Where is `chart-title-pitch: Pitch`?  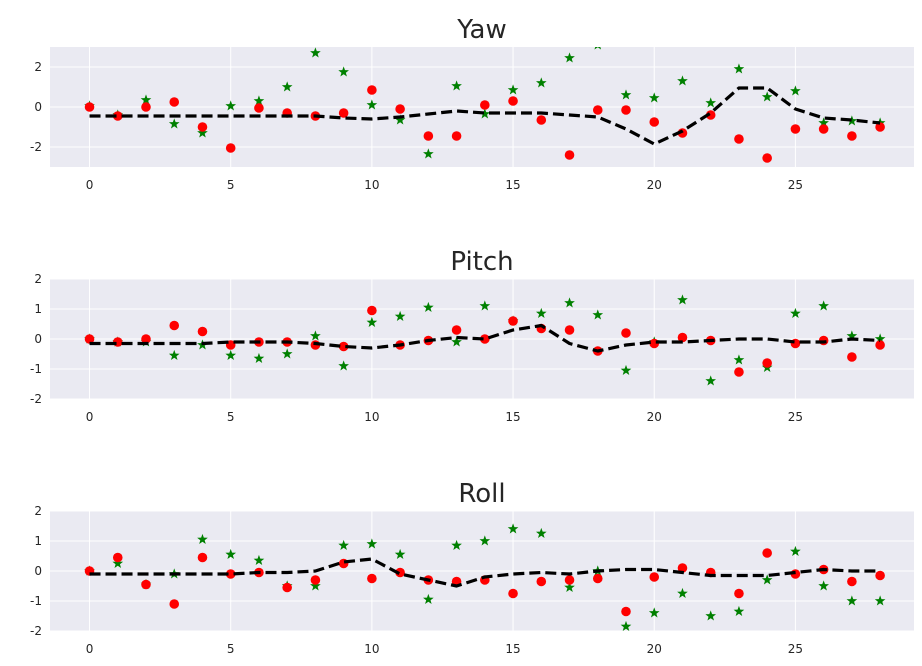 chart-title-pitch: Pitch is located at coordinates (481, 262).